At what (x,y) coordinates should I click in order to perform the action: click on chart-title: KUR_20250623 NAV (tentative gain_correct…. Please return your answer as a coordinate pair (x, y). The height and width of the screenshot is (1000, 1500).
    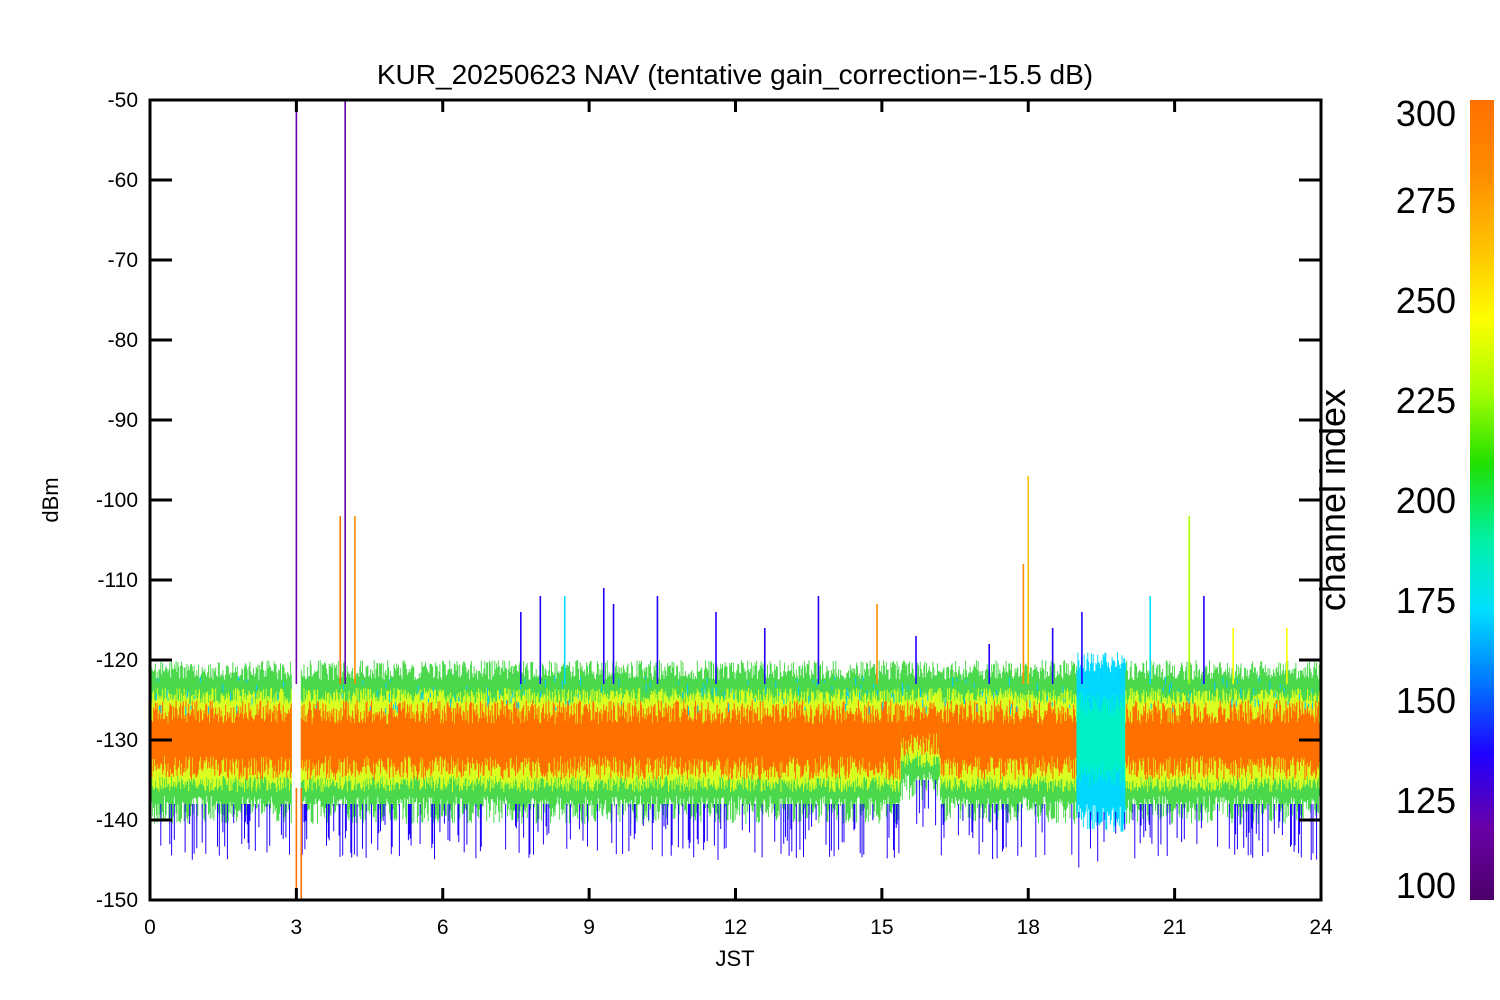
    Looking at the image, I should click on (735, 74).